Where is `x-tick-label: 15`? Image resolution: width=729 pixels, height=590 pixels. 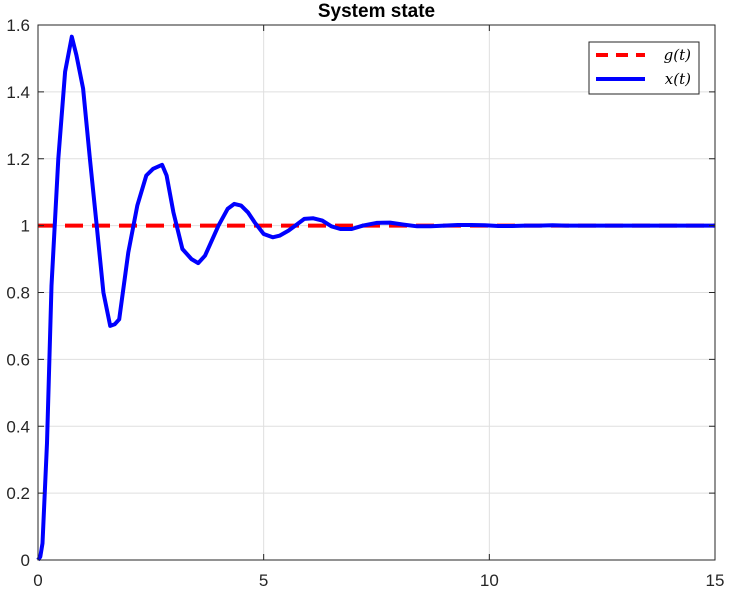
x-tick-label: 15 is located at coordinates (715, 580).